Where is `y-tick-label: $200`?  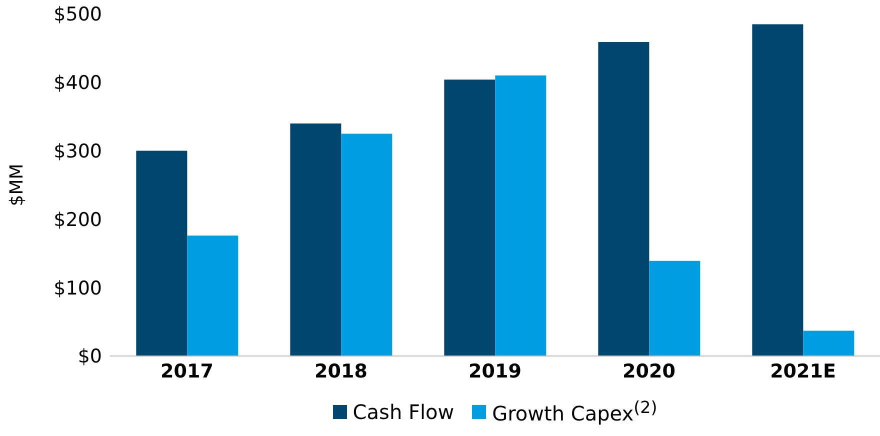
y-tick-label: $200 is located at coordinates (78, 219).